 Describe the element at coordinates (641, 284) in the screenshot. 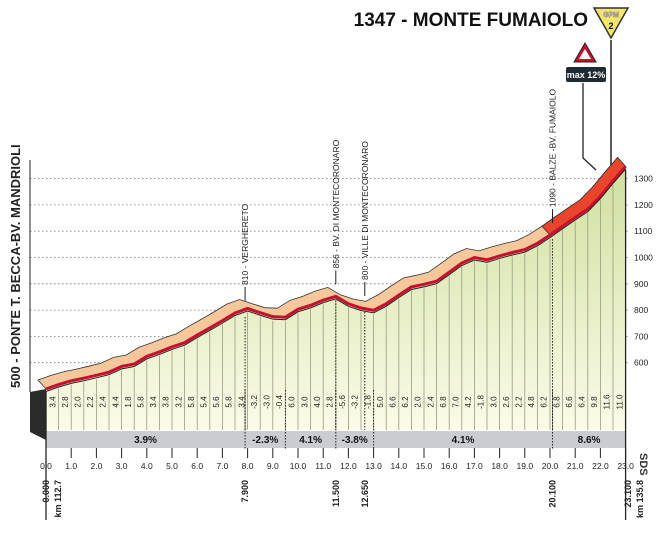

I see `y-tick-label: 900` at that location.